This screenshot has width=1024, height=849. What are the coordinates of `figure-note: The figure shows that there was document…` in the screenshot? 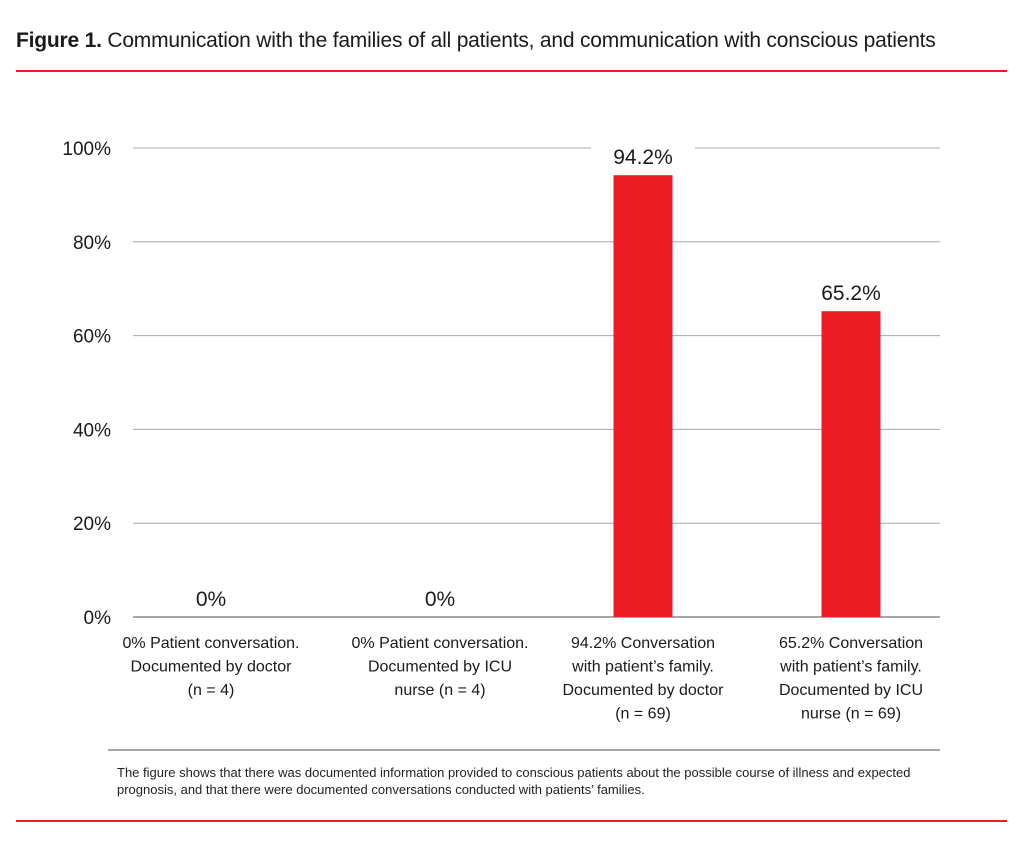 It's located at (514, 781).